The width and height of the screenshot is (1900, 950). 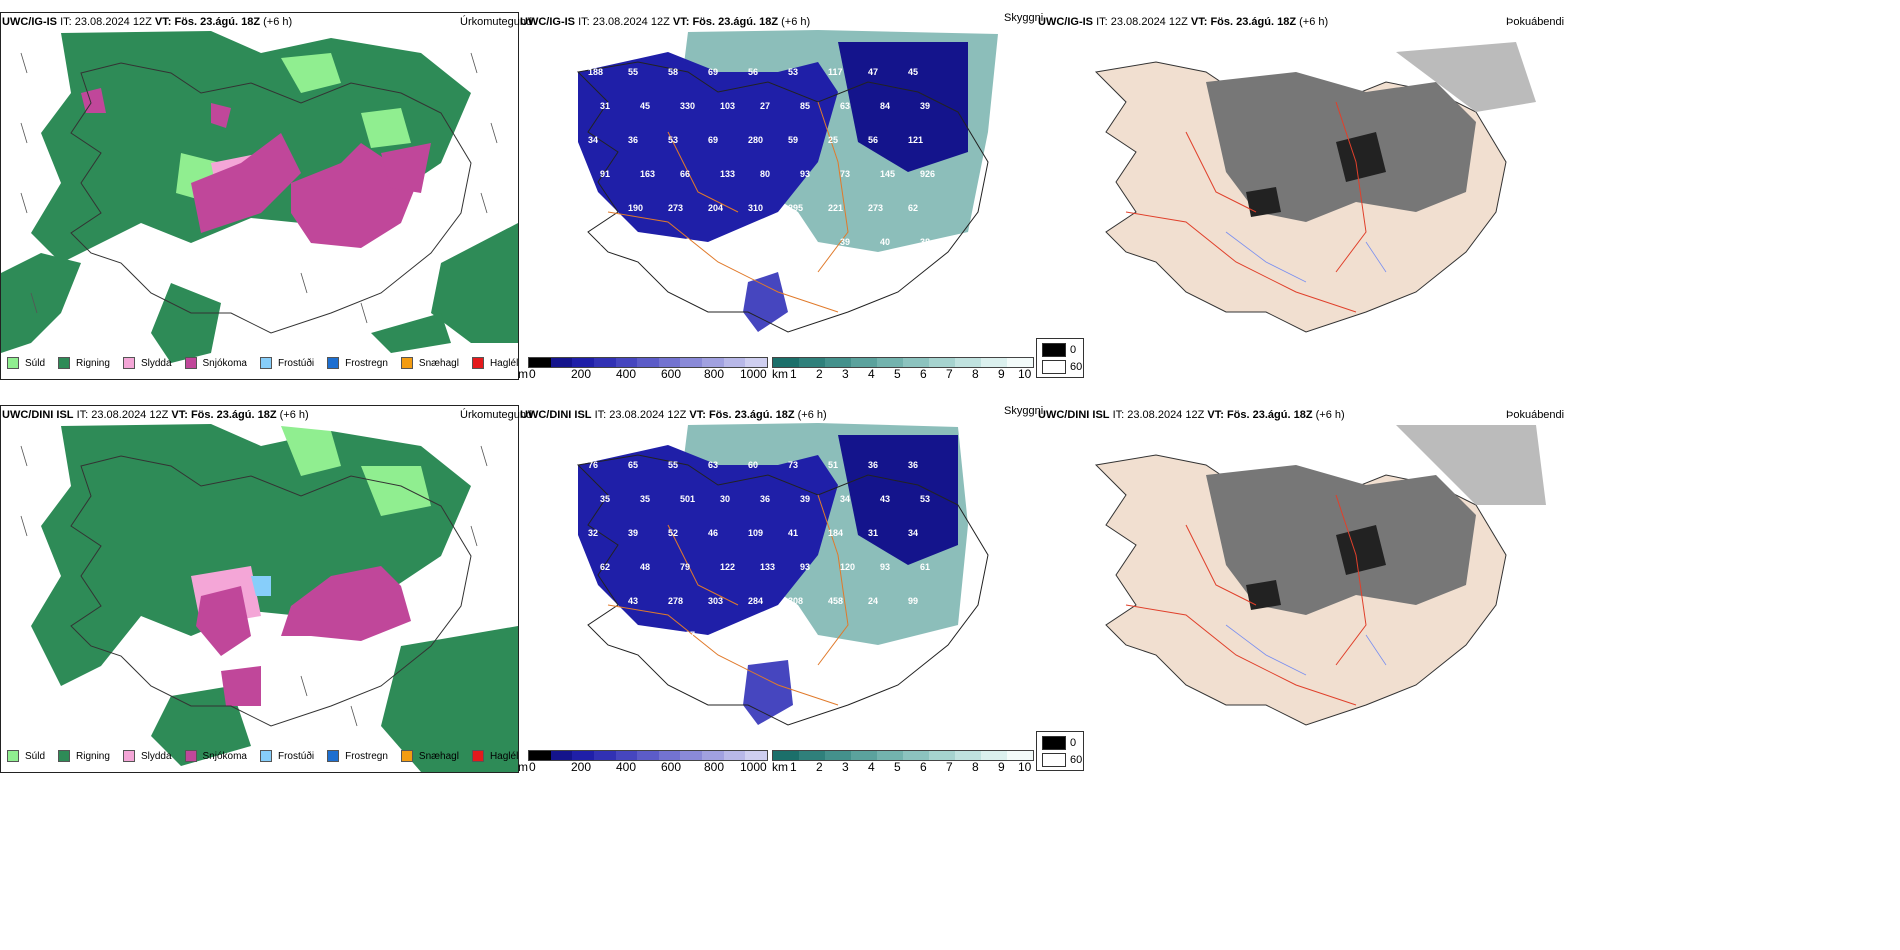 I want to click on cloud-base-label: 80, so click(x=765, y=174).